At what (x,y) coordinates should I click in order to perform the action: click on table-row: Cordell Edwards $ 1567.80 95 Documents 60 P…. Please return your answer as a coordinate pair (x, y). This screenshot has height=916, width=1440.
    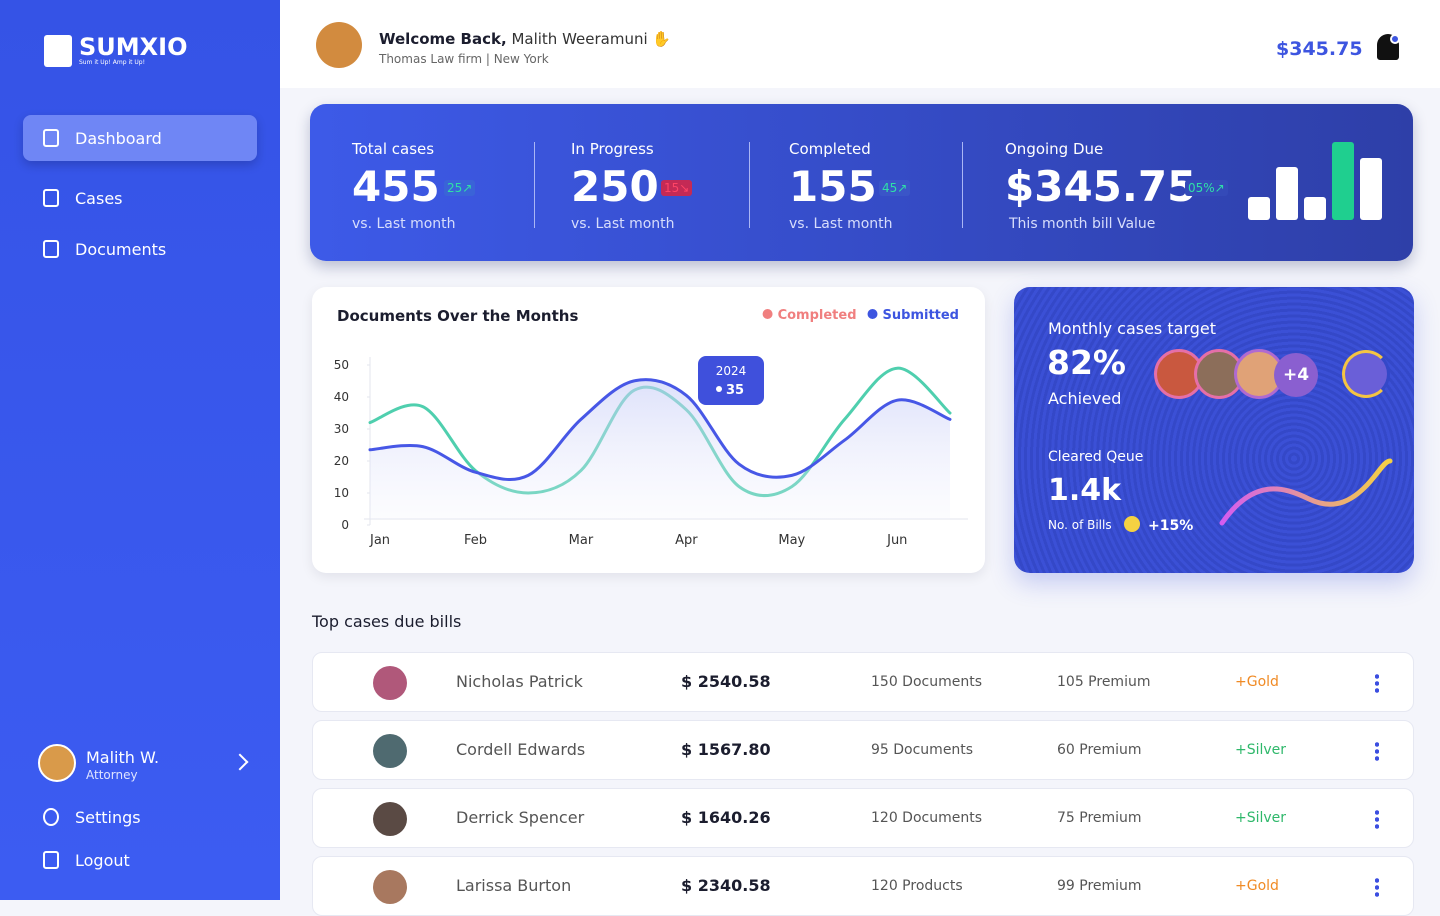
    Looking at the image, I should click on (863, 750).